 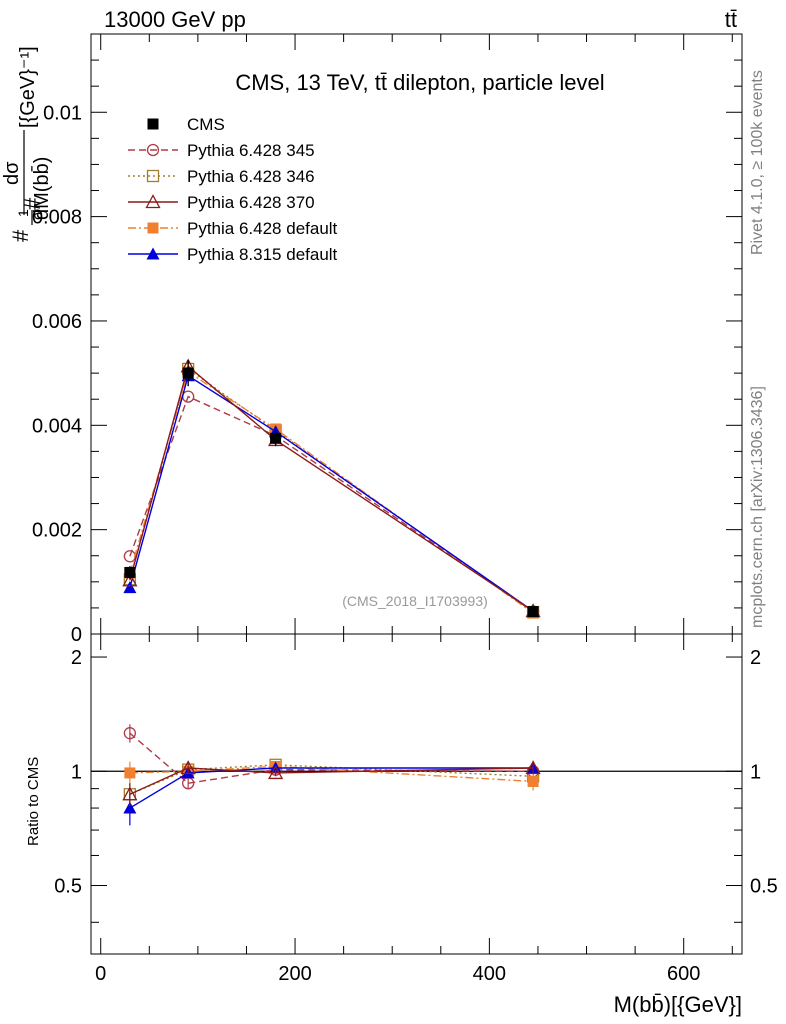 What do you see at coordinates (262, 228) in the screenshot?
I see `legend-label: Pythia 6.428 default` at bounding box center [262, 228].